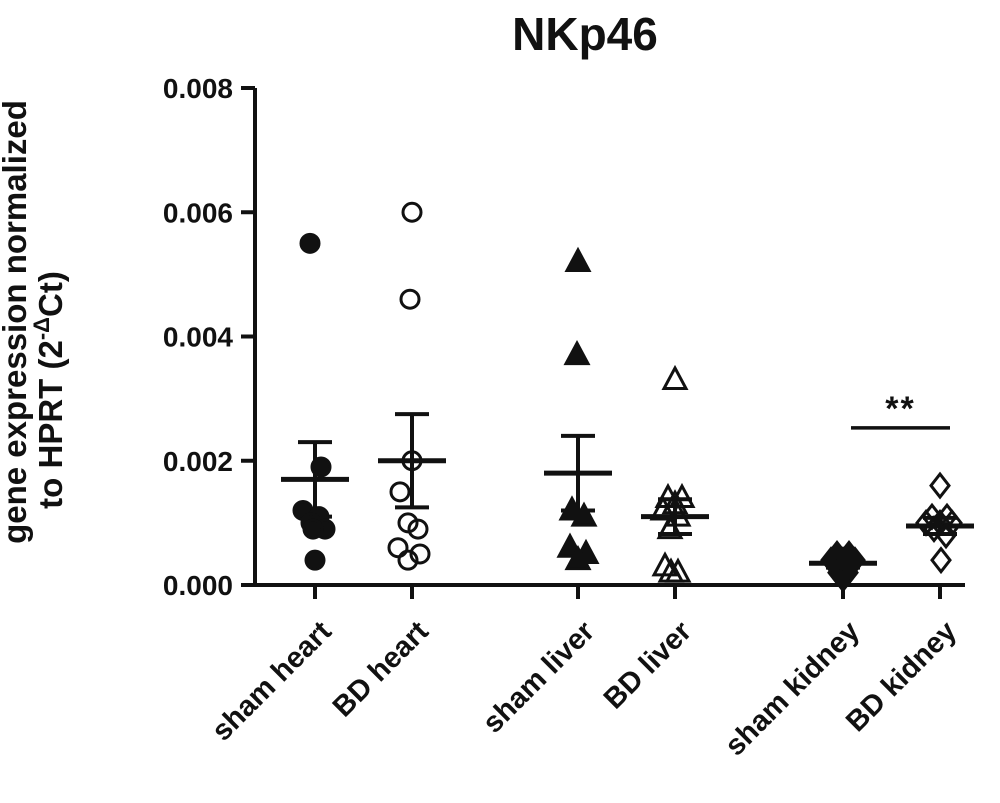 The height and width of the screenshot is (803, 1000). I want to click on x-axis-label: BD liver, so click(648, 665).